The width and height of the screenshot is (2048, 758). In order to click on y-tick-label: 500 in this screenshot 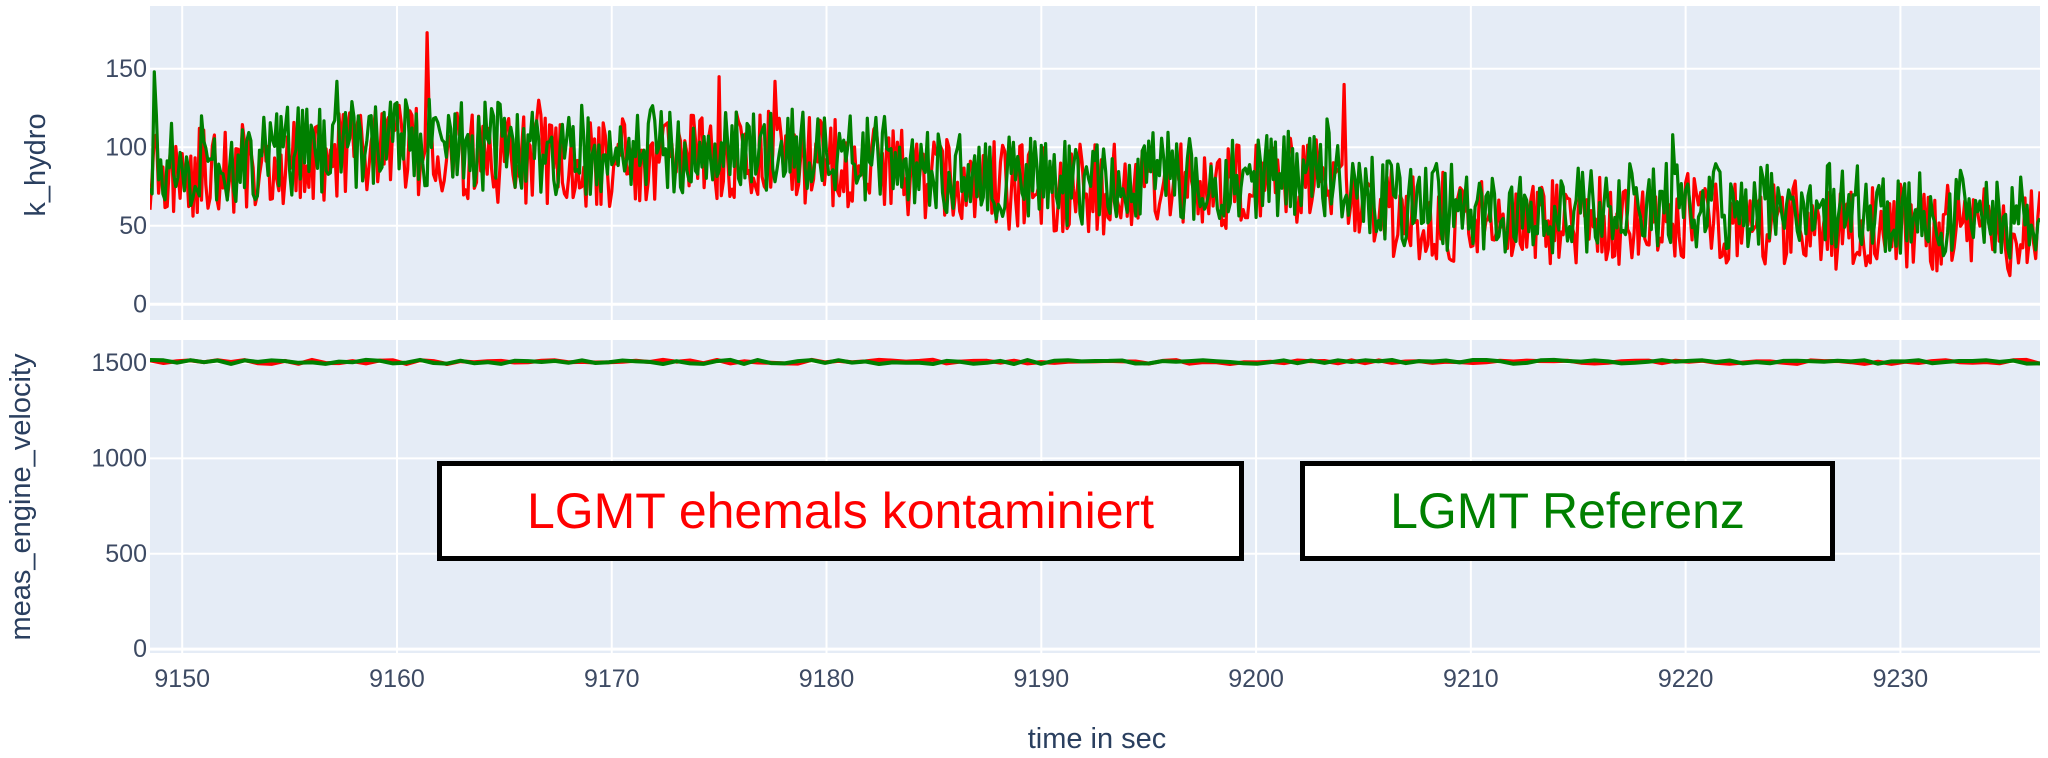, I will do `click(126, 554)`.